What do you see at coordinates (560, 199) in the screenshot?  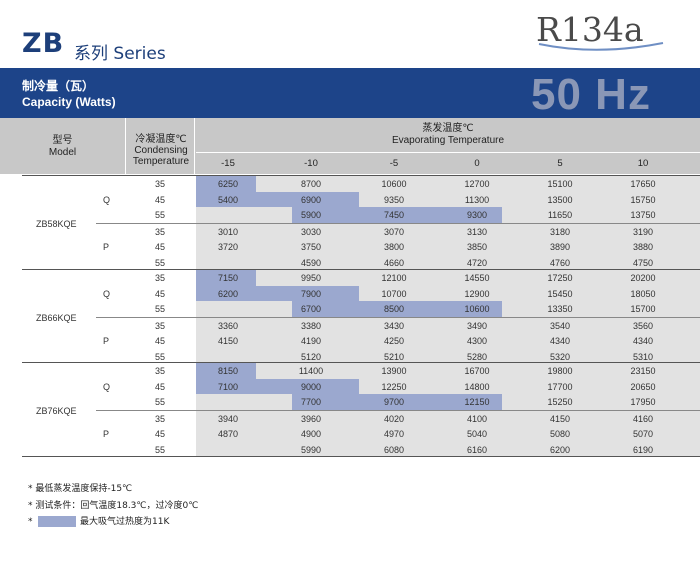 I see `capacity-value: 13500` at bounding box center [560, 199].